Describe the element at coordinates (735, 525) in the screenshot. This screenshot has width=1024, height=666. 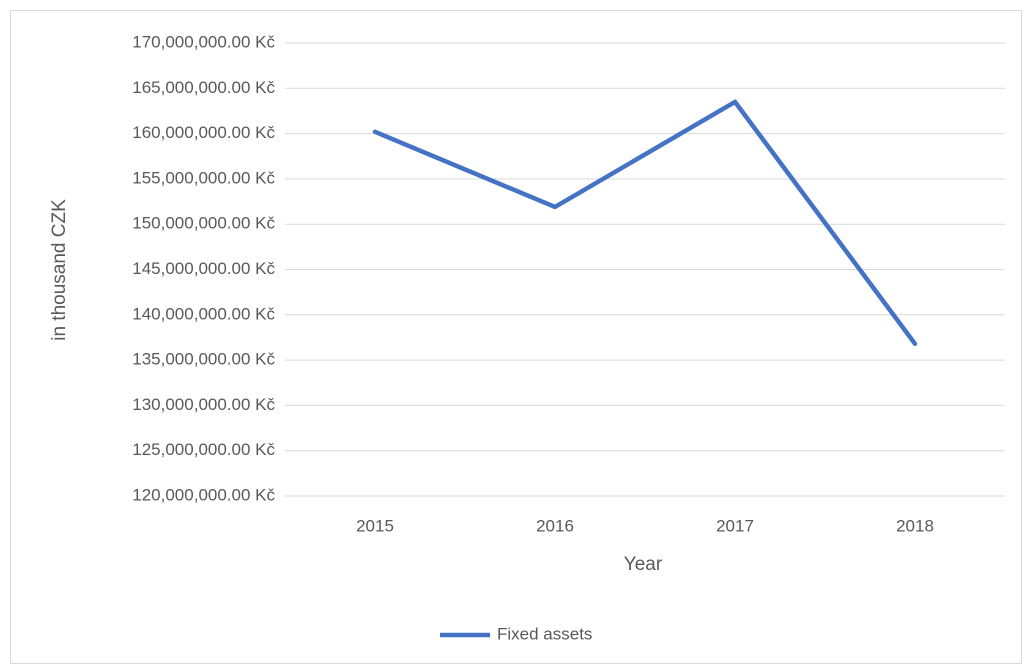
I see `x-tick-label: 2017` at that location.